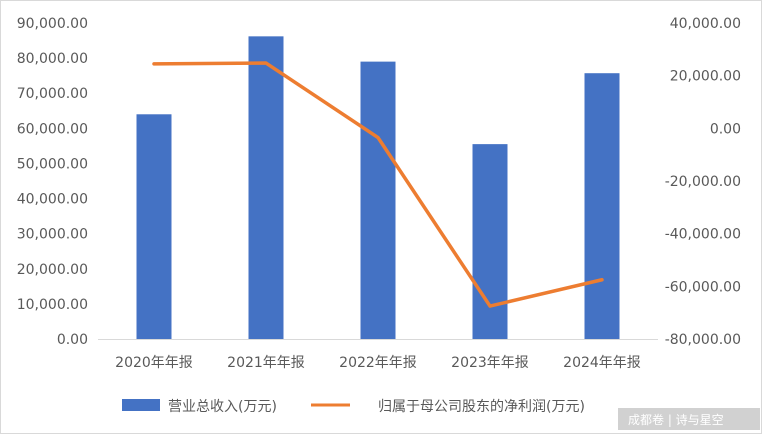  What do you see at coordinates (72, 340) in the screenshot?
I see `y-left-tick-label: 0.00` at bounding box center [72, 340].